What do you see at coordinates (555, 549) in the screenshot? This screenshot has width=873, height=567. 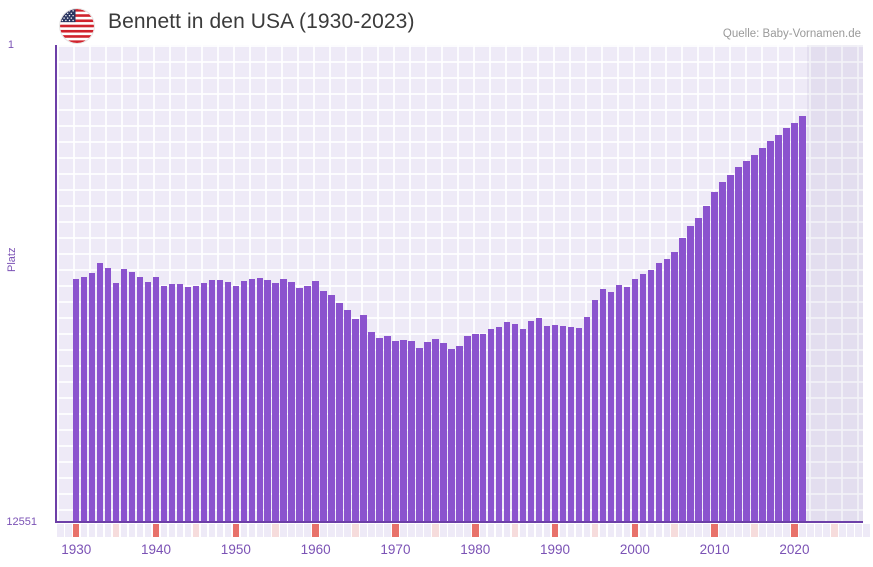 I see `x-axis-tick-label: 1990` at bounding box center [555, 549].